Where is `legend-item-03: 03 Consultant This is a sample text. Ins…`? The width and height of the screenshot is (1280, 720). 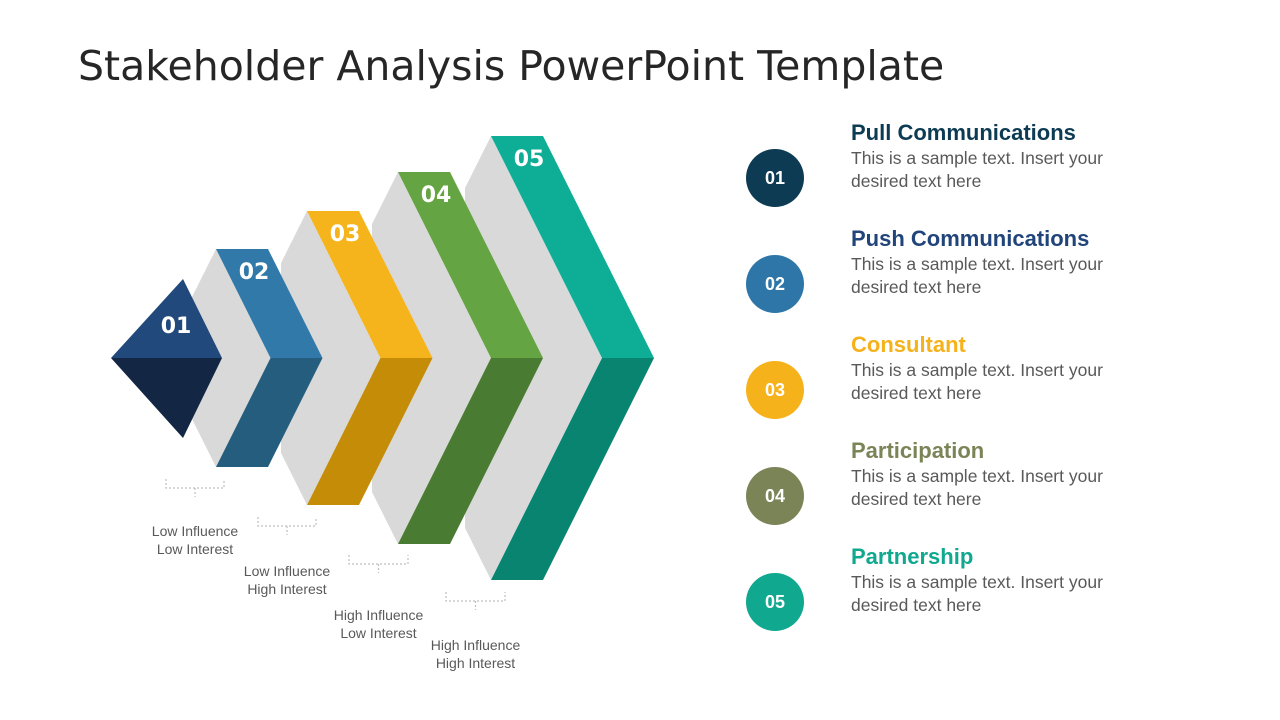
legend-item-03: 03 Consultant This is a sample text. Ins… is located at coordinates (986, 396).